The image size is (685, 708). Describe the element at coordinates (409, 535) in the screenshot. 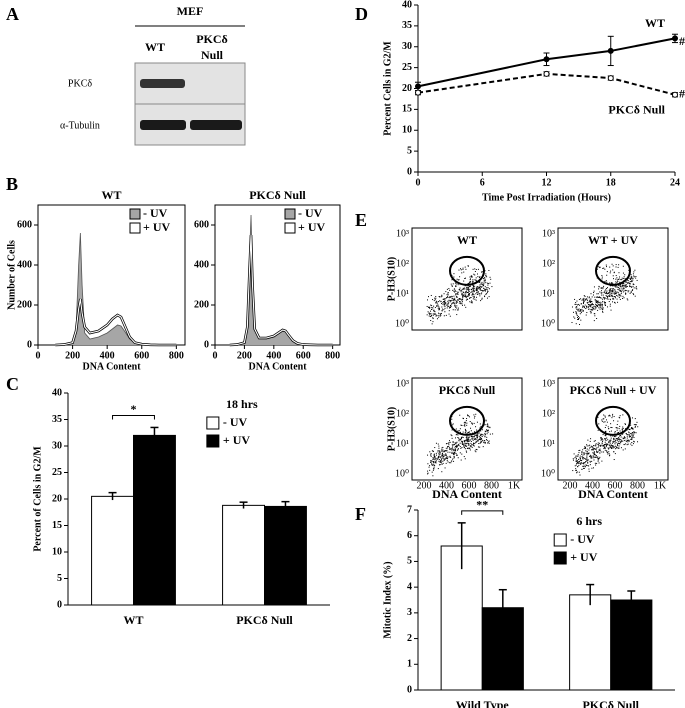

I see `y-tick-label: 6` at that location.